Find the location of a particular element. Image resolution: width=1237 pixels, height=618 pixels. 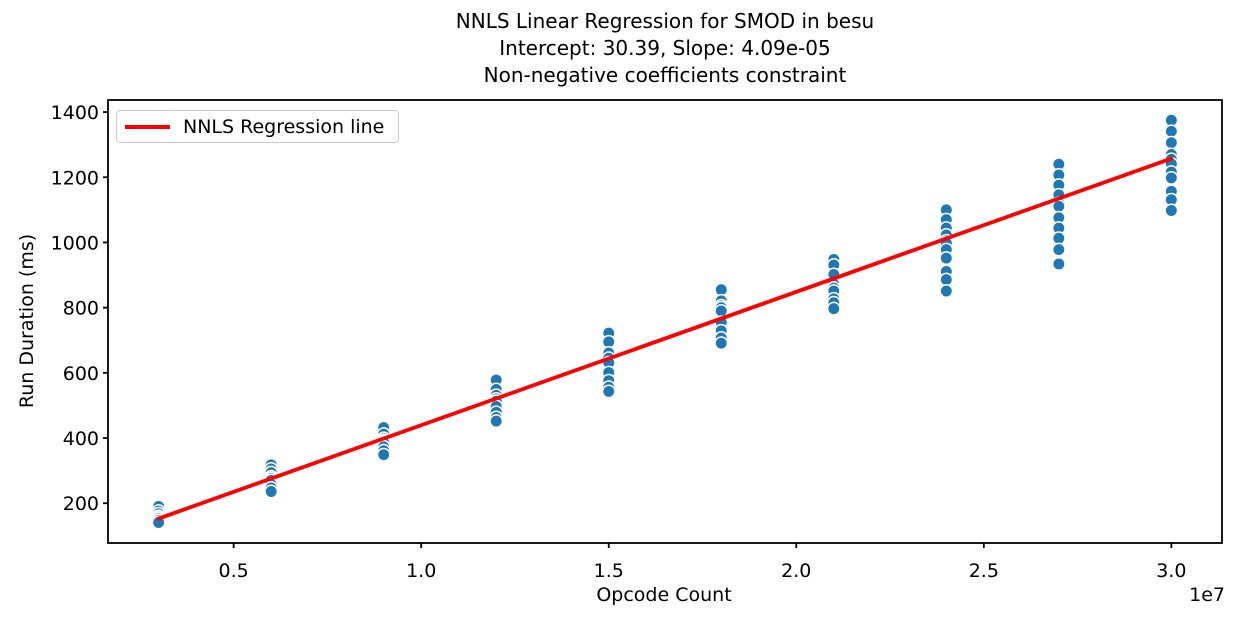

legend: NNLS Regression line is located at coordinates (258, 126).